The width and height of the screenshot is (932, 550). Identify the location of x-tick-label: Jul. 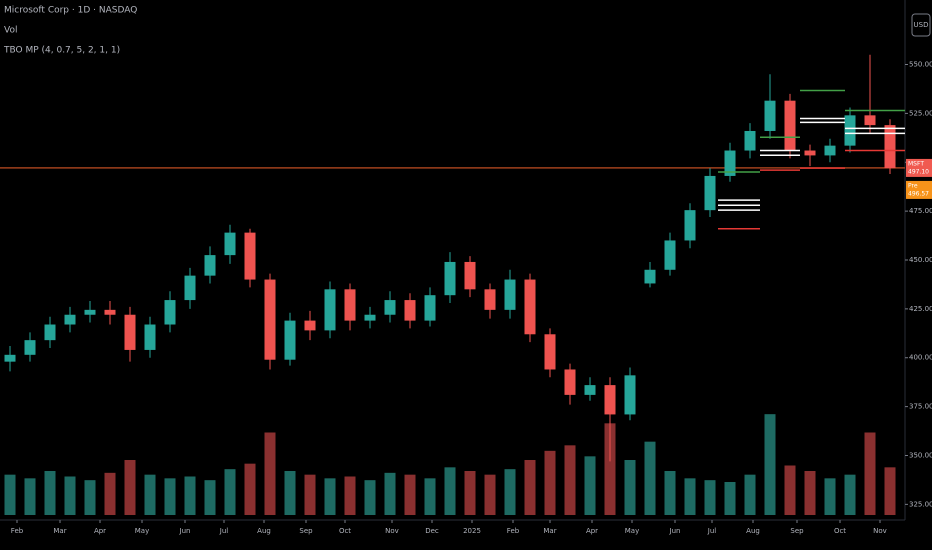
(712, 531).